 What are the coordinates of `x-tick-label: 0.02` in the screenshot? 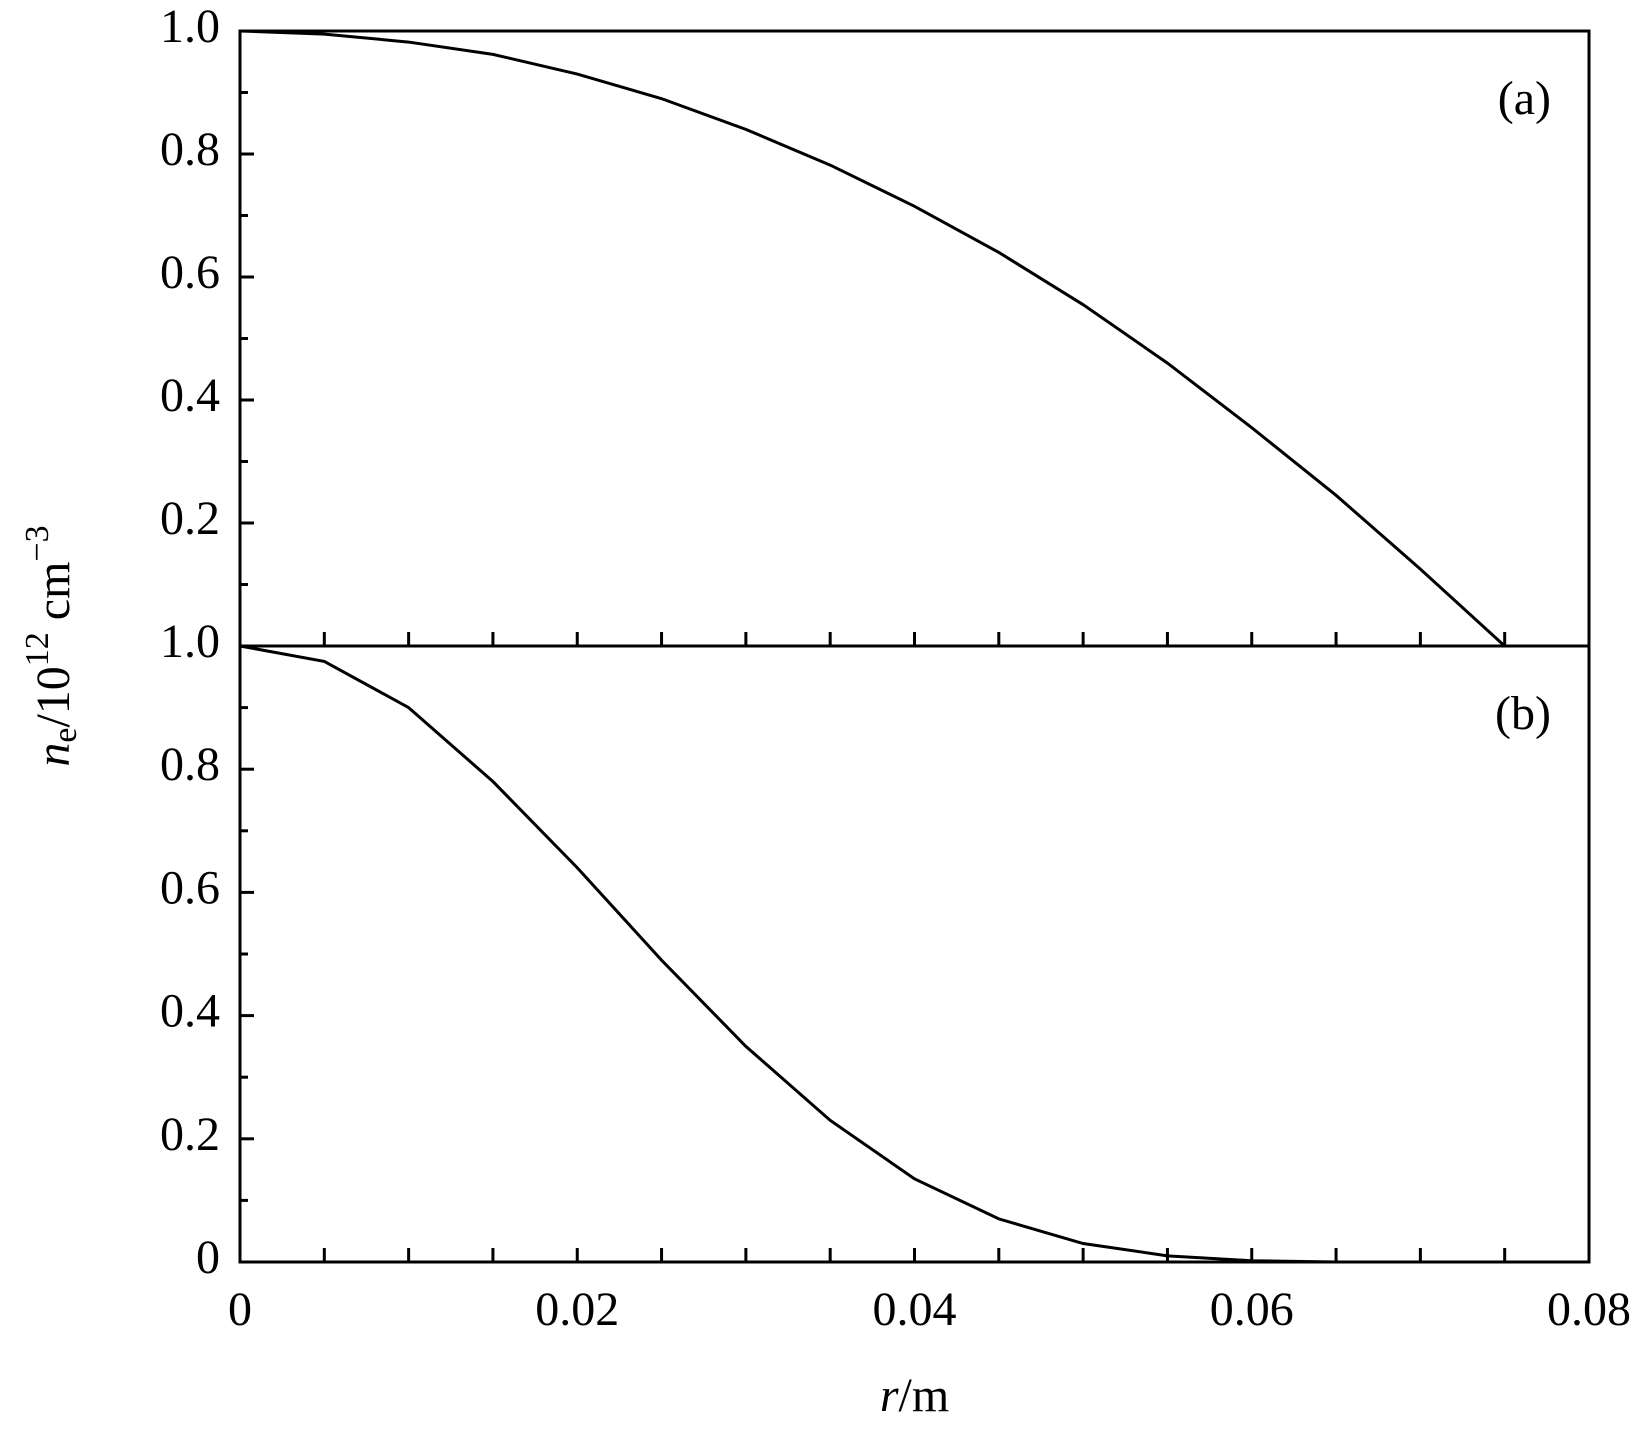 It's located at (577, 1309).